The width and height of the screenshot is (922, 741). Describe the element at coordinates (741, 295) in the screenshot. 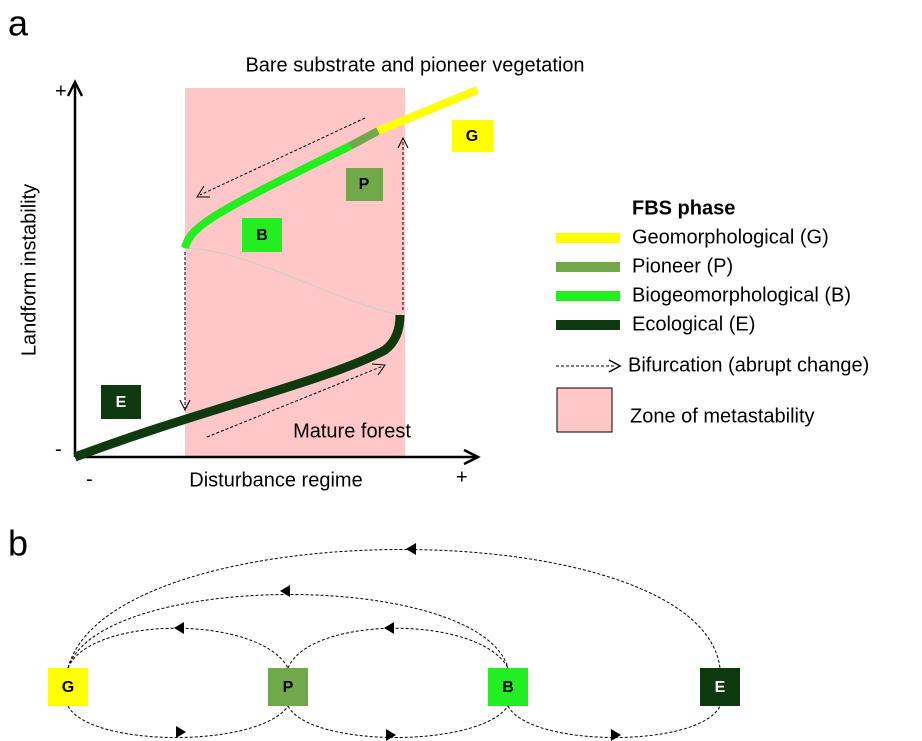

I see `legend-label: Biogeomorphological (B)` at that location.